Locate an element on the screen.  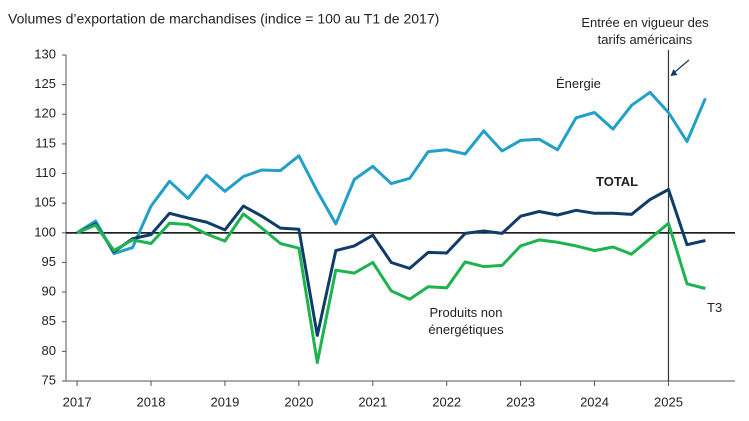
y-tick-label: 95 is located at coordinates (49, 261).